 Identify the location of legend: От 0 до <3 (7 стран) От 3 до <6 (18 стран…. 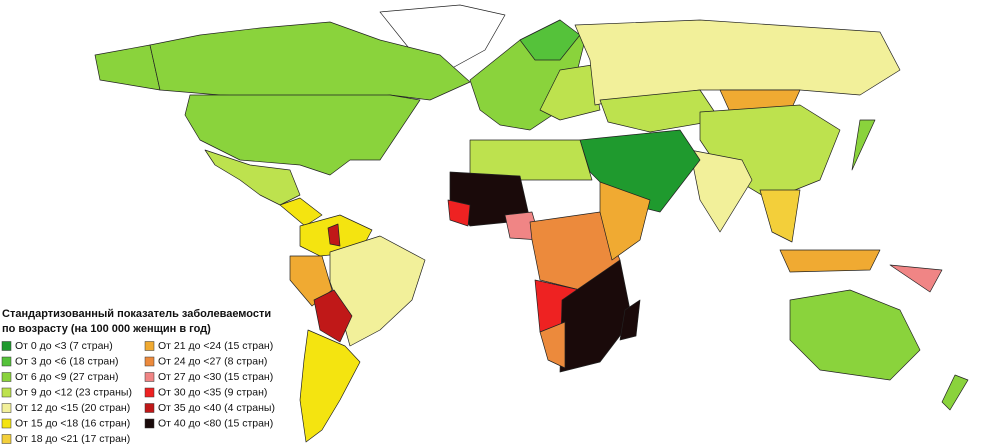
(138, 392).